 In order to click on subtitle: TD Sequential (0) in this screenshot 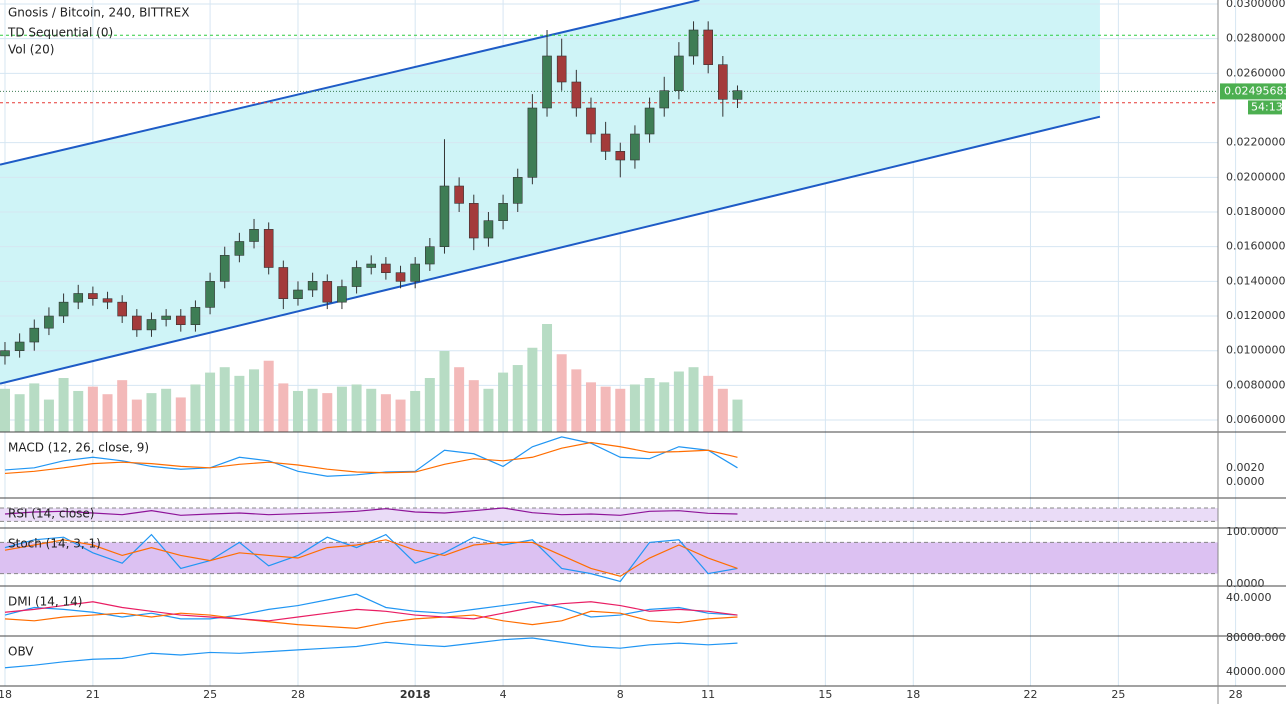, I will do `click(60, 33)`.